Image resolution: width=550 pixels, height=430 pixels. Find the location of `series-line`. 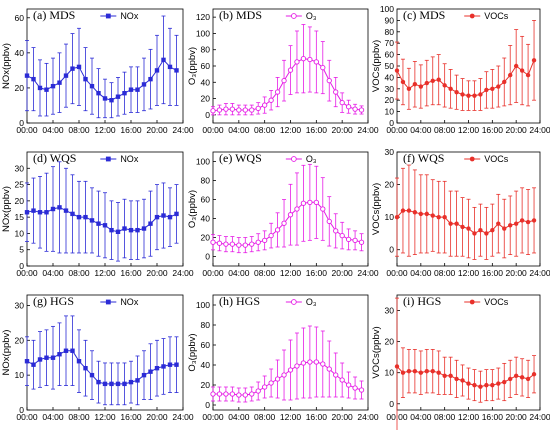

series-line is located at coordinates (465, 377).